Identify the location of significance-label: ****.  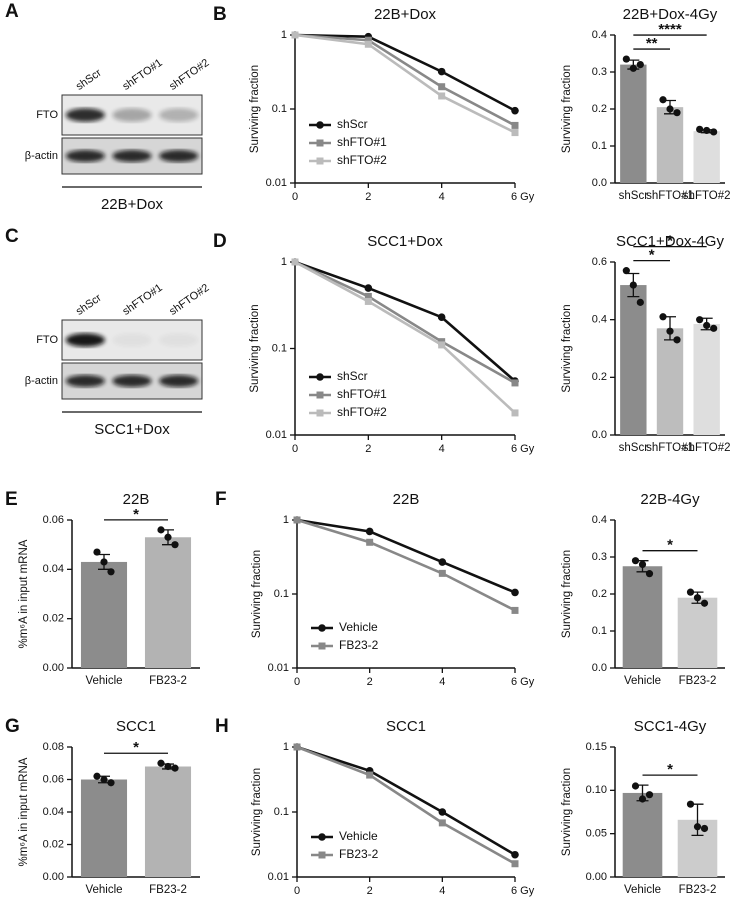
(670, 29).